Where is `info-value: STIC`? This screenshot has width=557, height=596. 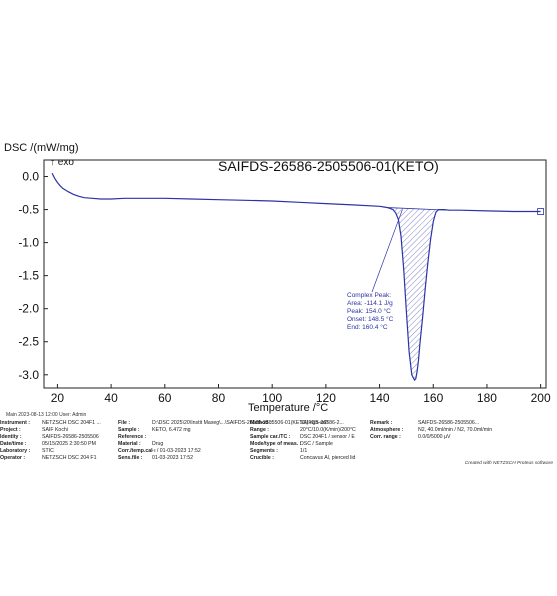 info-value: STIC is located at coordinates (48, 451).